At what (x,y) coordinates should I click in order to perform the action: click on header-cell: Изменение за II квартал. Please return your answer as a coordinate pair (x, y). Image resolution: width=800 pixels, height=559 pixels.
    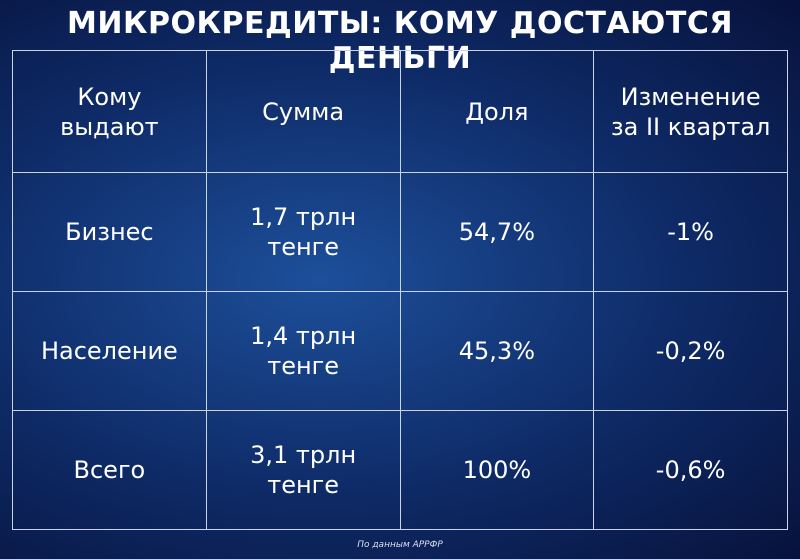
    Looking at the image, I should click on (690, 111).